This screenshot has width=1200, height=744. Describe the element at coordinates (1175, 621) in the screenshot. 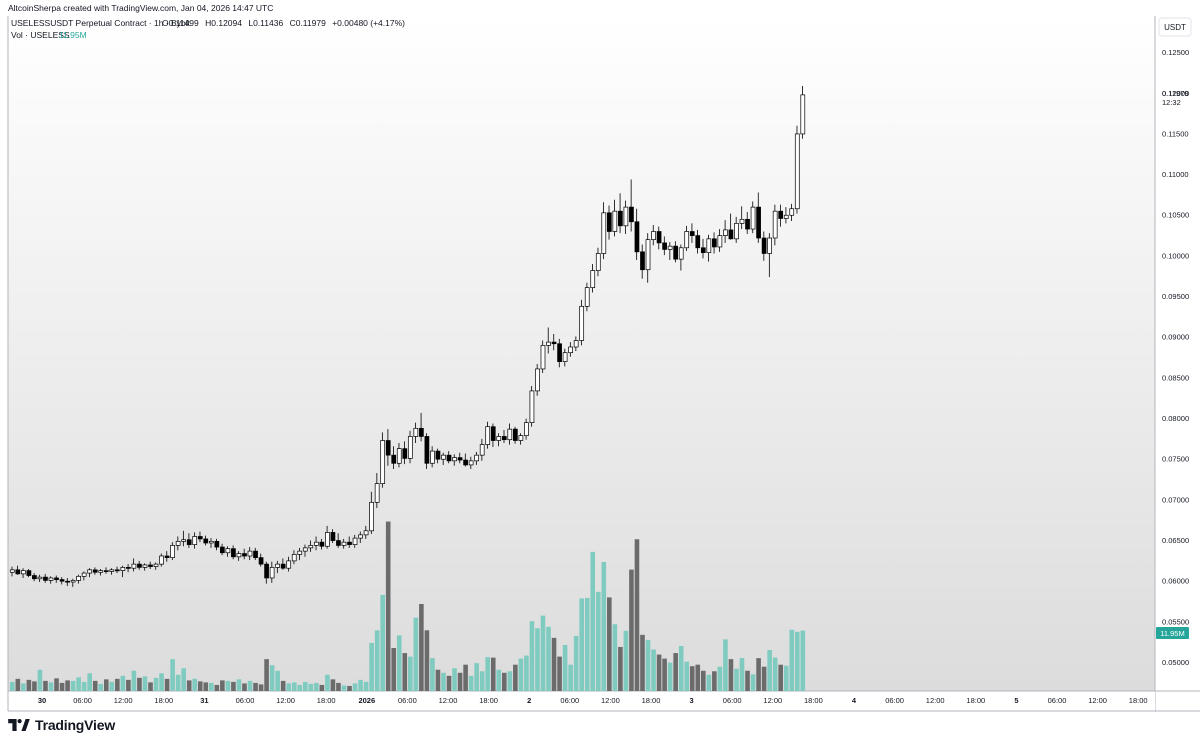

I see `price-tick-label: 0.05500` at that location.